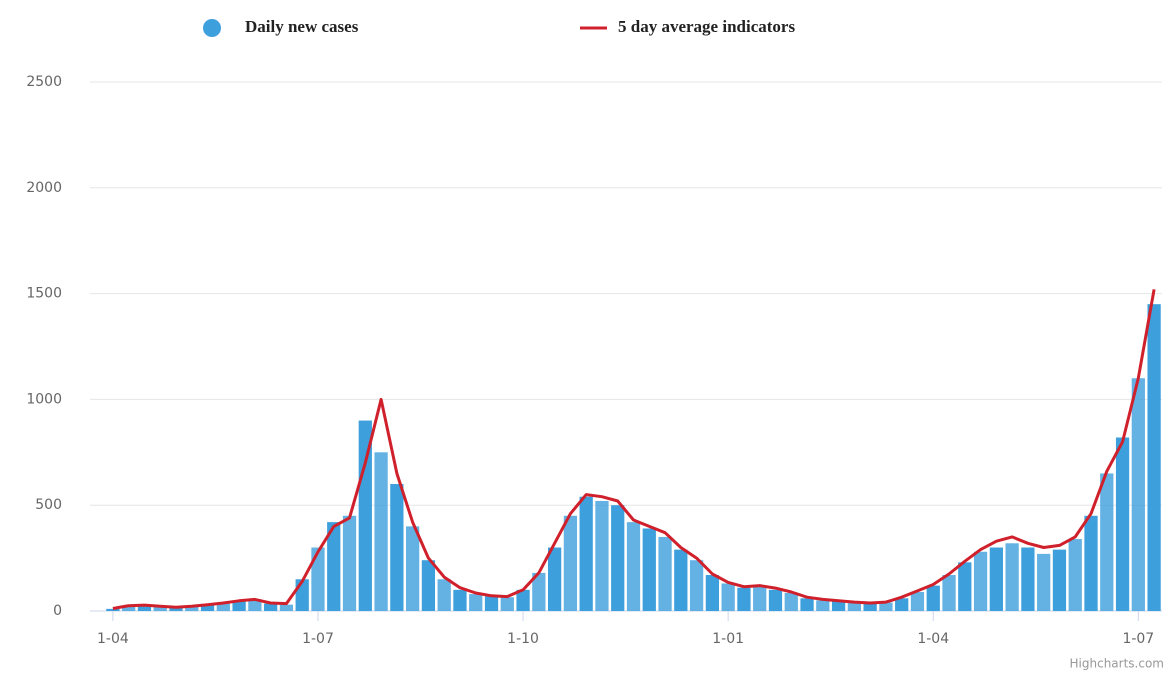  What do you see at coordinates (44, 294) in the screenshot?
I see `y-tick-label: 1500` at bounding box center [44, 294].